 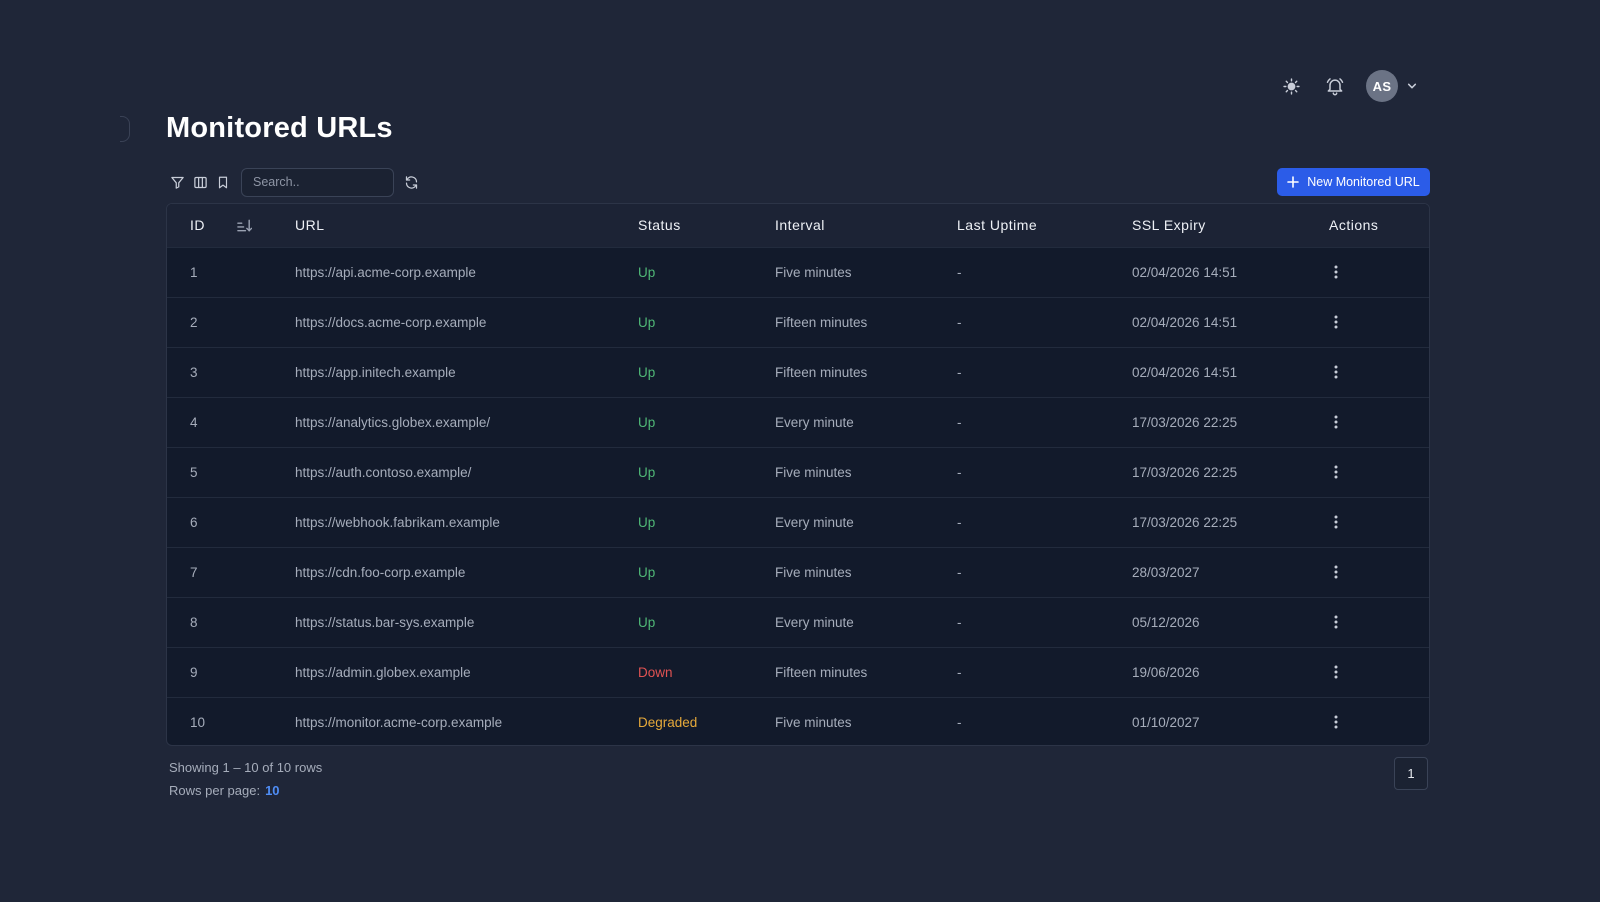 I want to click on page-title: Monitored URLs, so click(x=279, y=128).